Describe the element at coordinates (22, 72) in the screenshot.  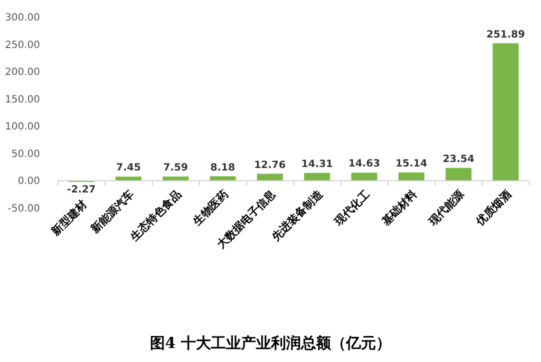
I see `y-tick-label: 200.00` at that location.